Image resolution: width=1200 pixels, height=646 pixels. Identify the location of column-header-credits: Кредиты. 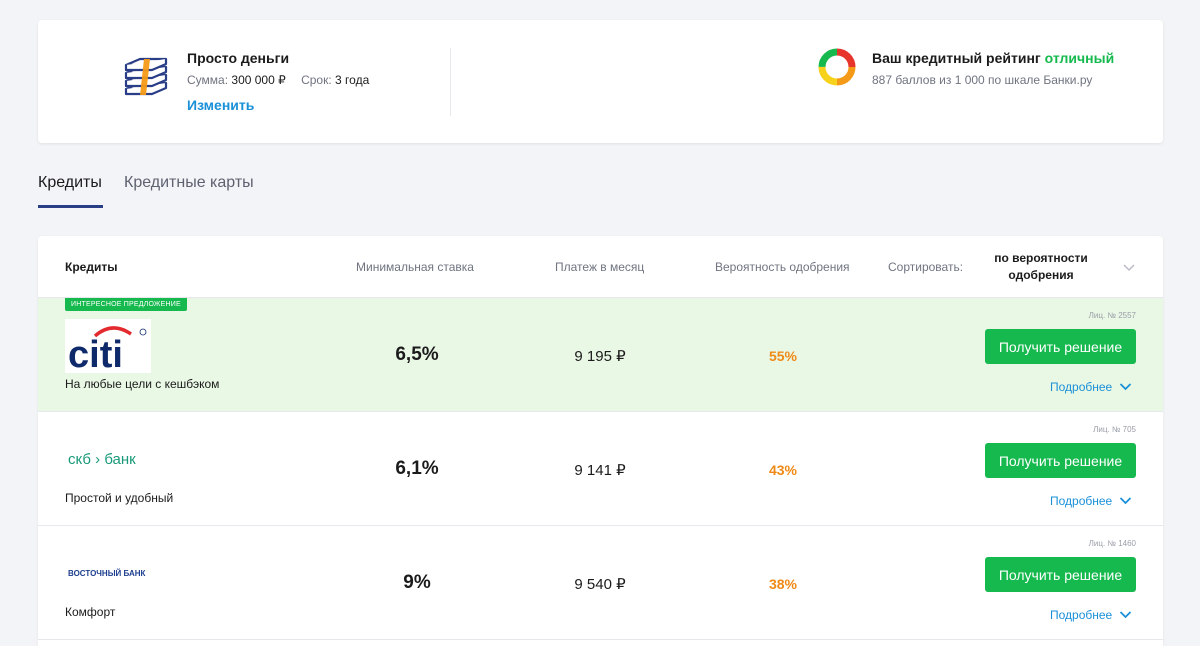
(91, 267).